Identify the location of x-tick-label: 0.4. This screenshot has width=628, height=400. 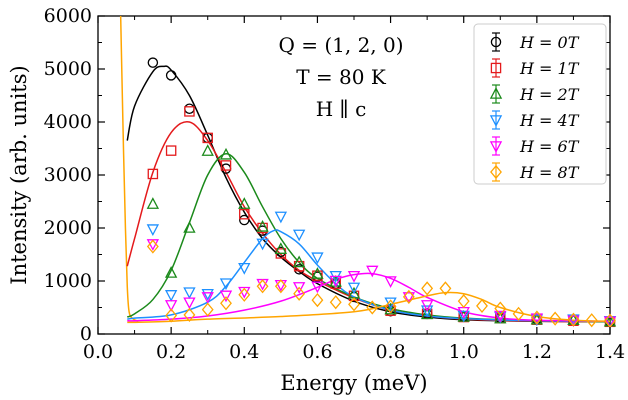
(244, 352).